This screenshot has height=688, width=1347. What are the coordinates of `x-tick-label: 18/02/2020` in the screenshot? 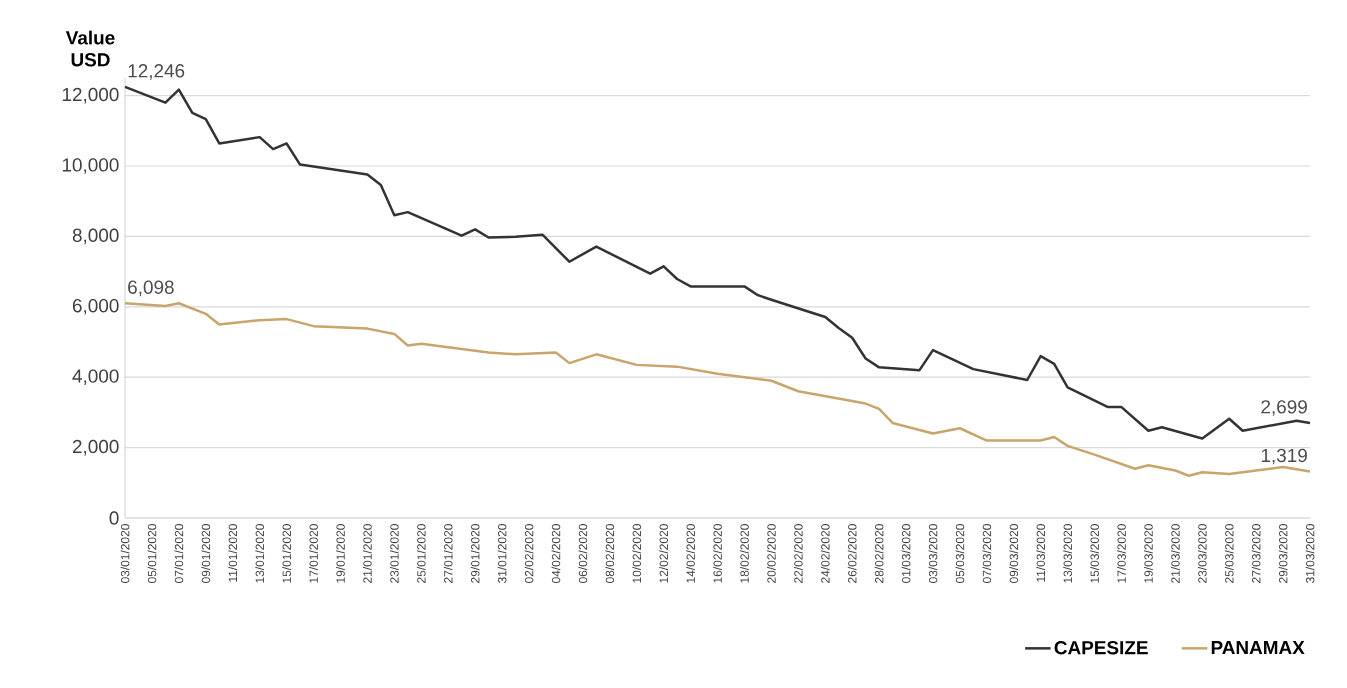 It's located at (744, 553).